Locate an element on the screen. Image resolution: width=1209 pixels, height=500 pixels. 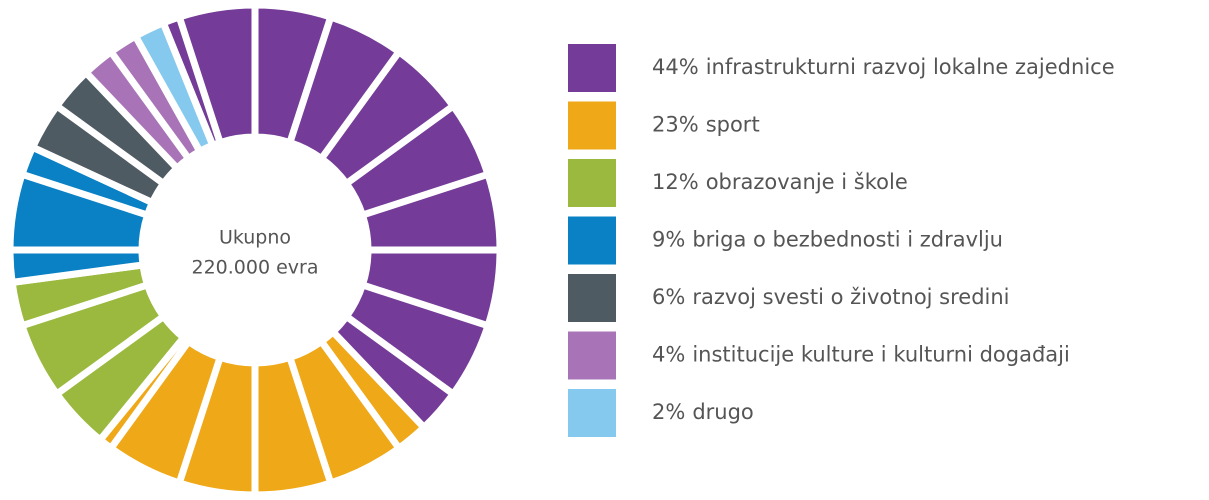
legend-label: 23% sport is located at coordinates (706, 125).